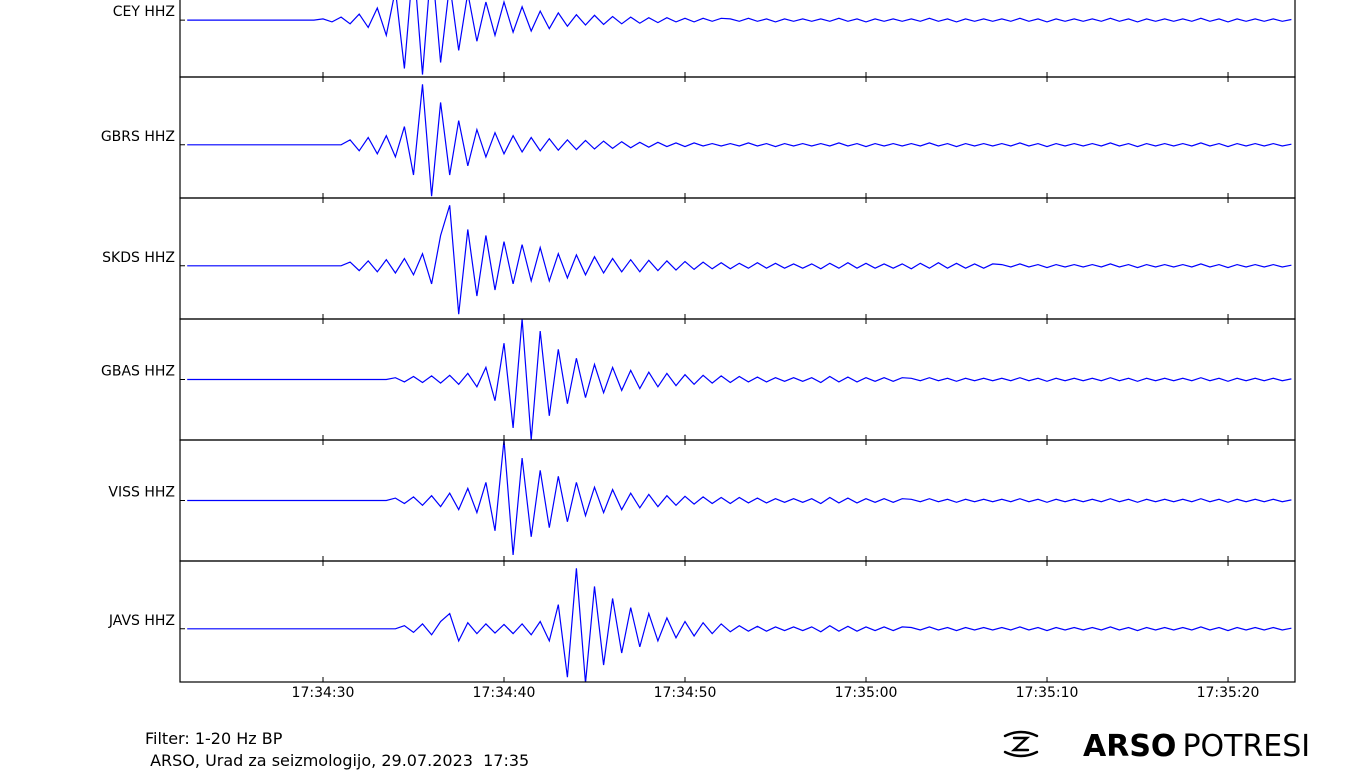  Describe the element at coordinates (504, 693) in the screenshot. I see `x-tick-label: 17:34:40` at that location.